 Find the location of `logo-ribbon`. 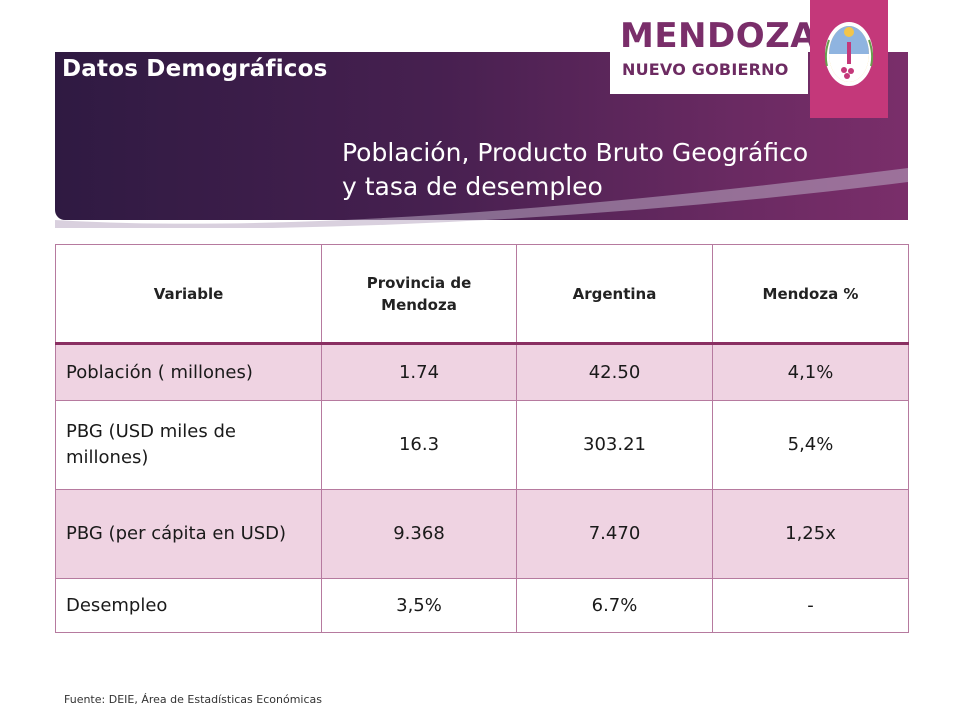

logo-ribbon is located at coordinates (849, 59).